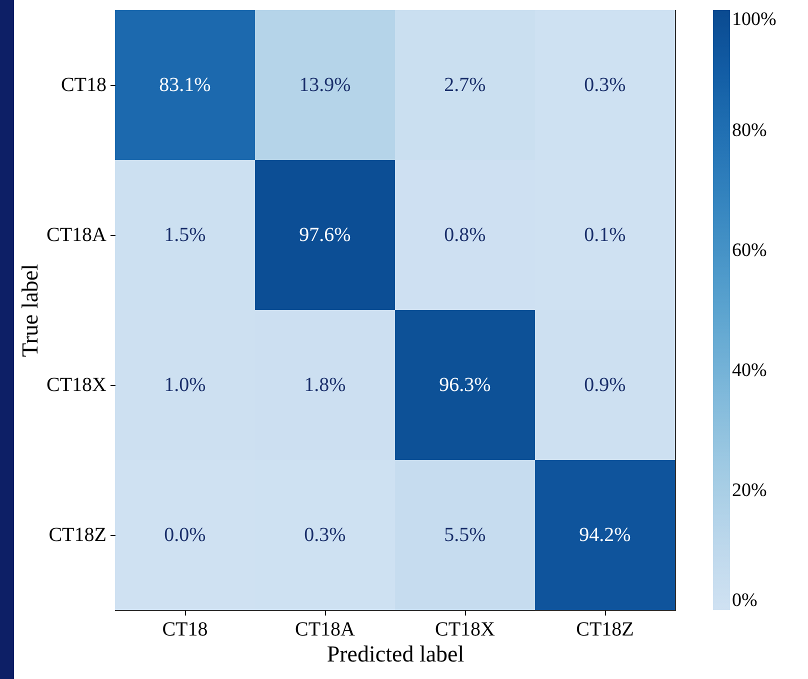  I want to click on data-label: 2.7%, so click(465, 85).